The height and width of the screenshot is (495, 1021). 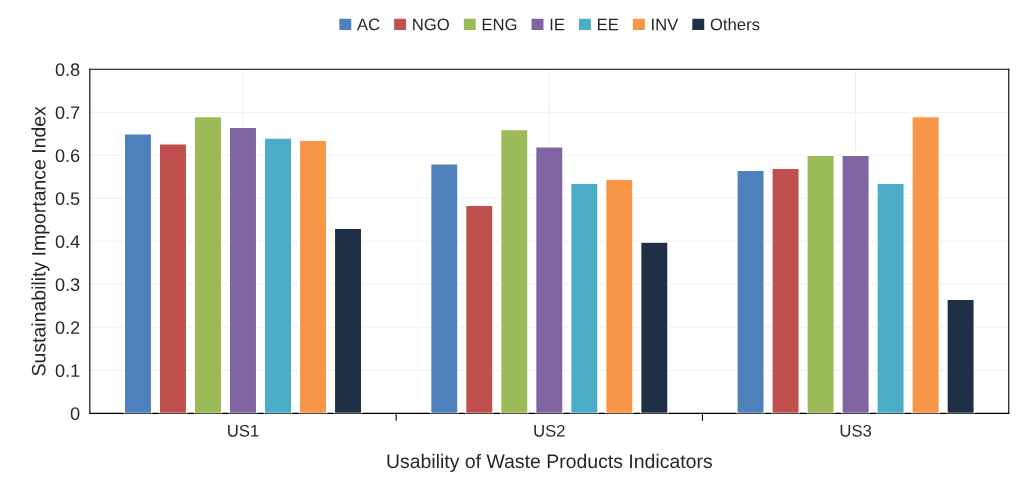 What do you see at coordinates (67, 328) in the screenshot?
I see `y-tick-label: 0.2` at bounding box center [67, 328].